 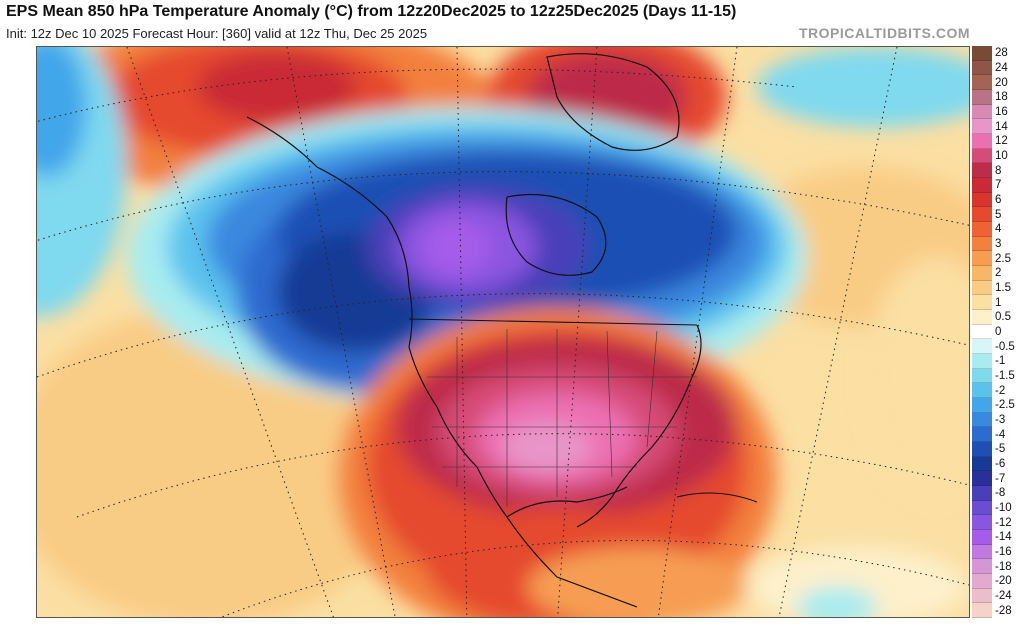 What do you see at coordinates (998, 229) in the screenshot?
I see `legend-label: 4` at bounding box center [998, 229].